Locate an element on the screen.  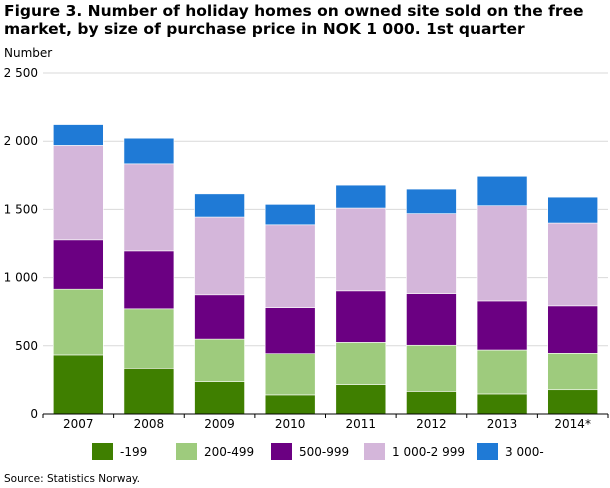
legend-label: 500-999 is located at coordinates (324, 452).